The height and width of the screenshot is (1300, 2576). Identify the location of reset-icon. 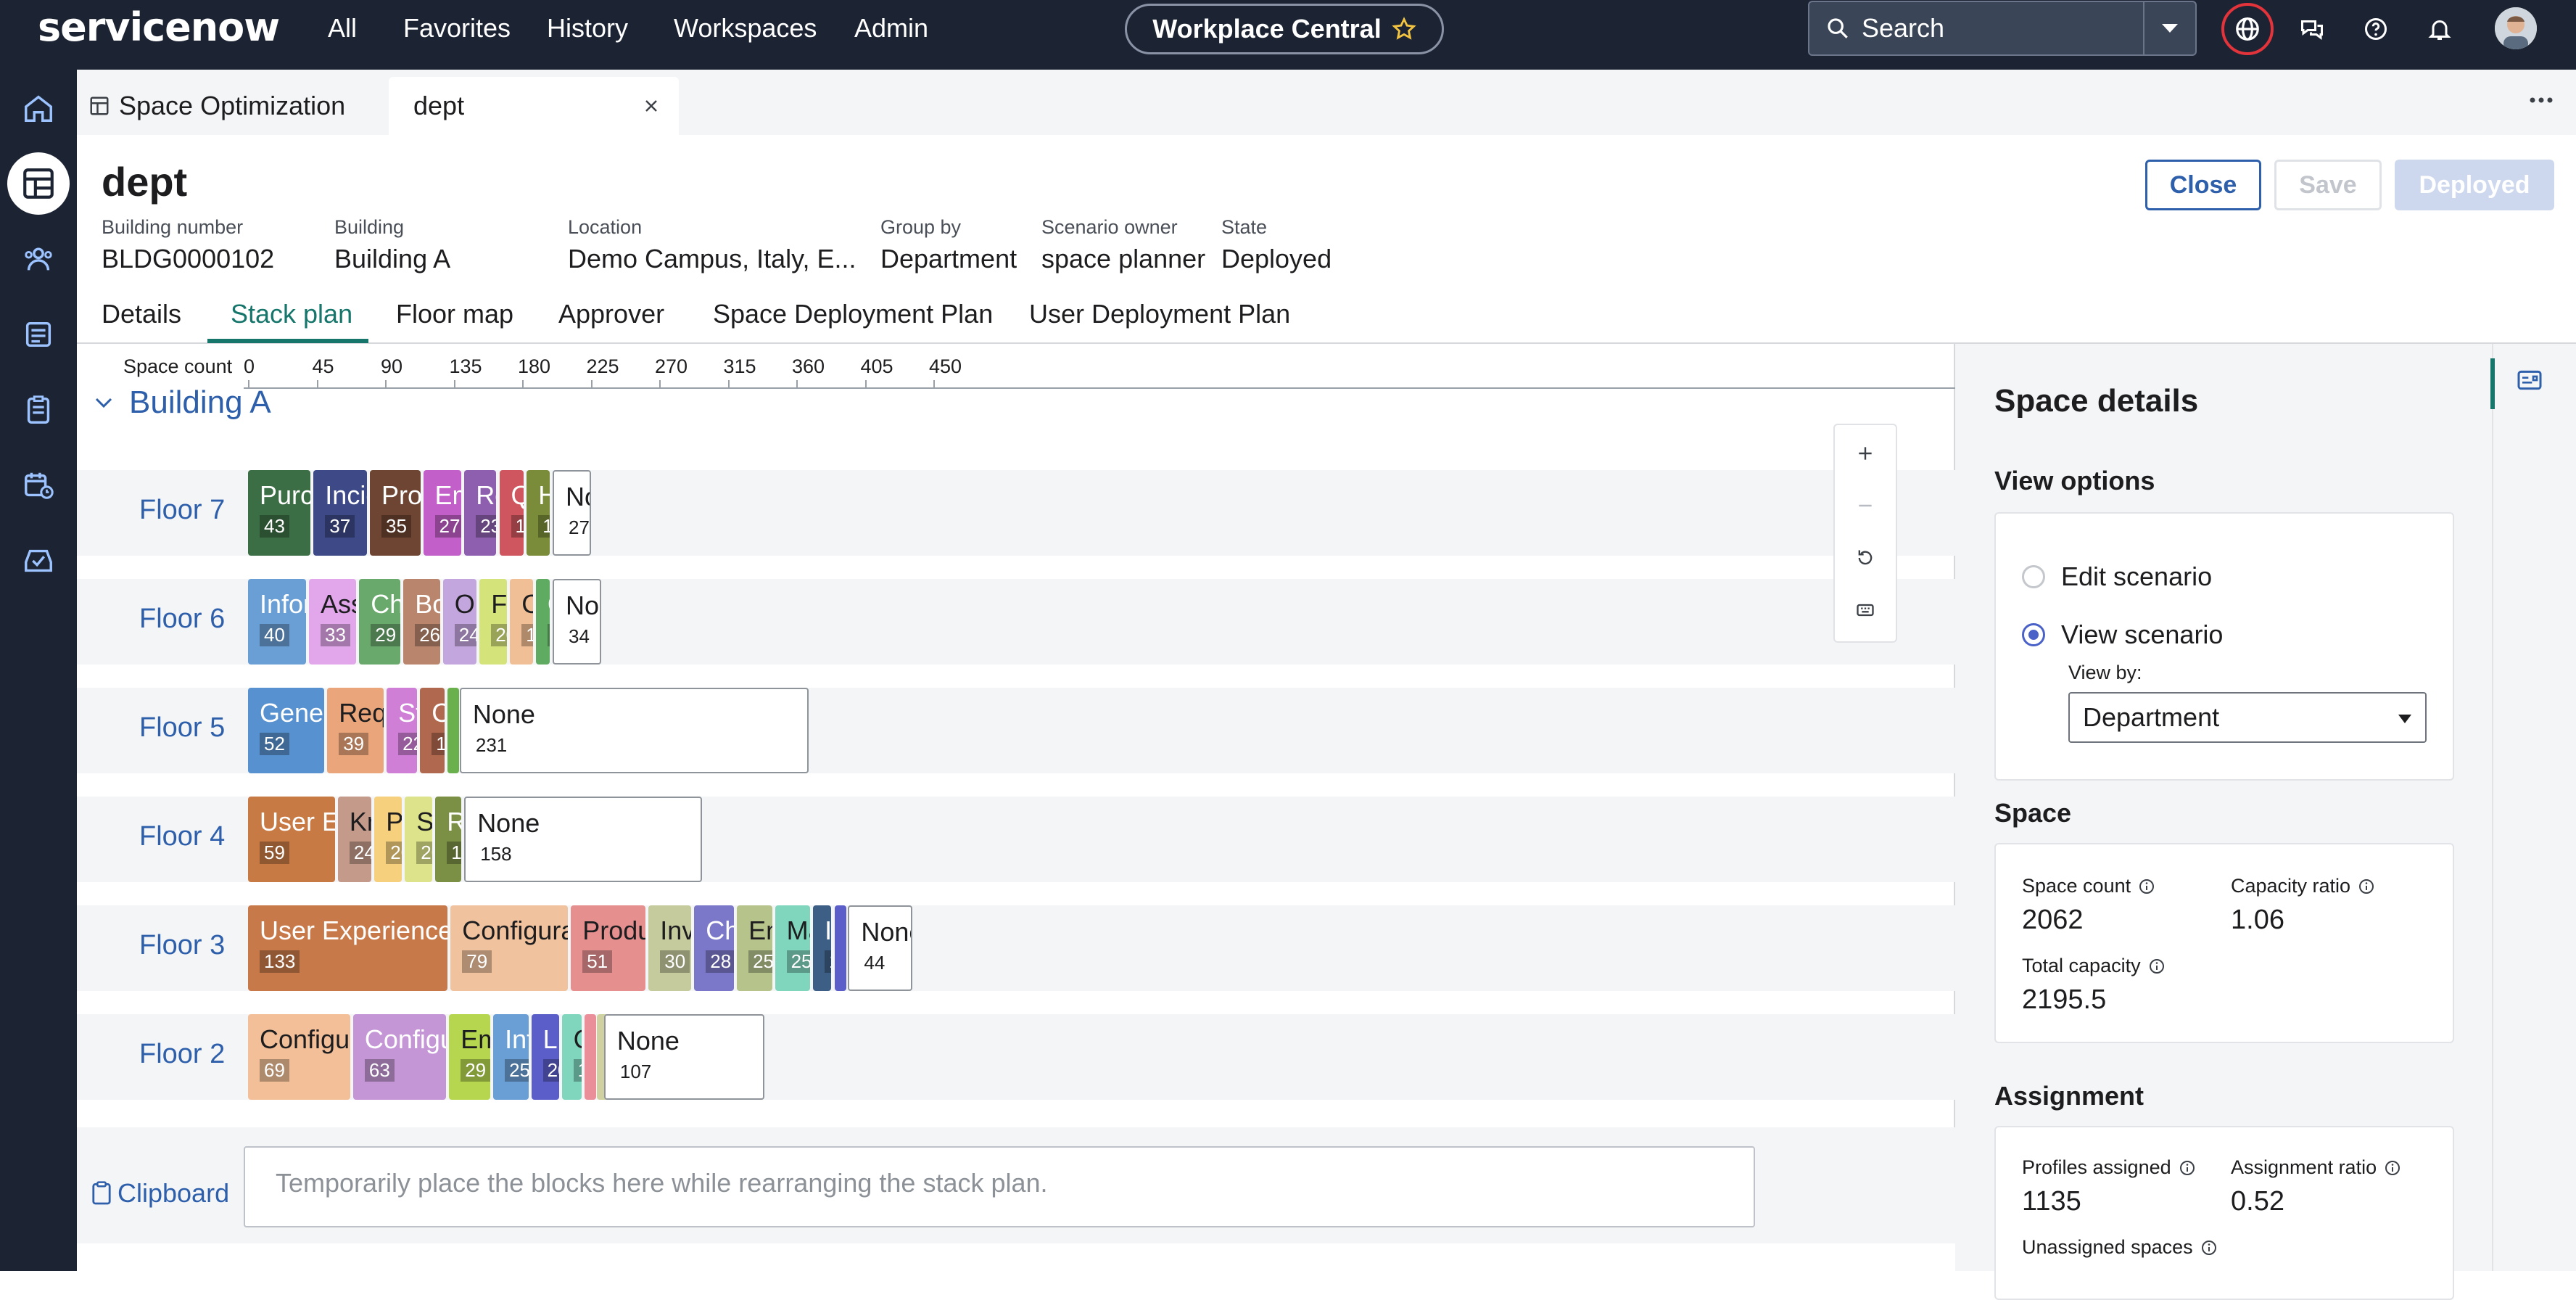
(1865, 557).